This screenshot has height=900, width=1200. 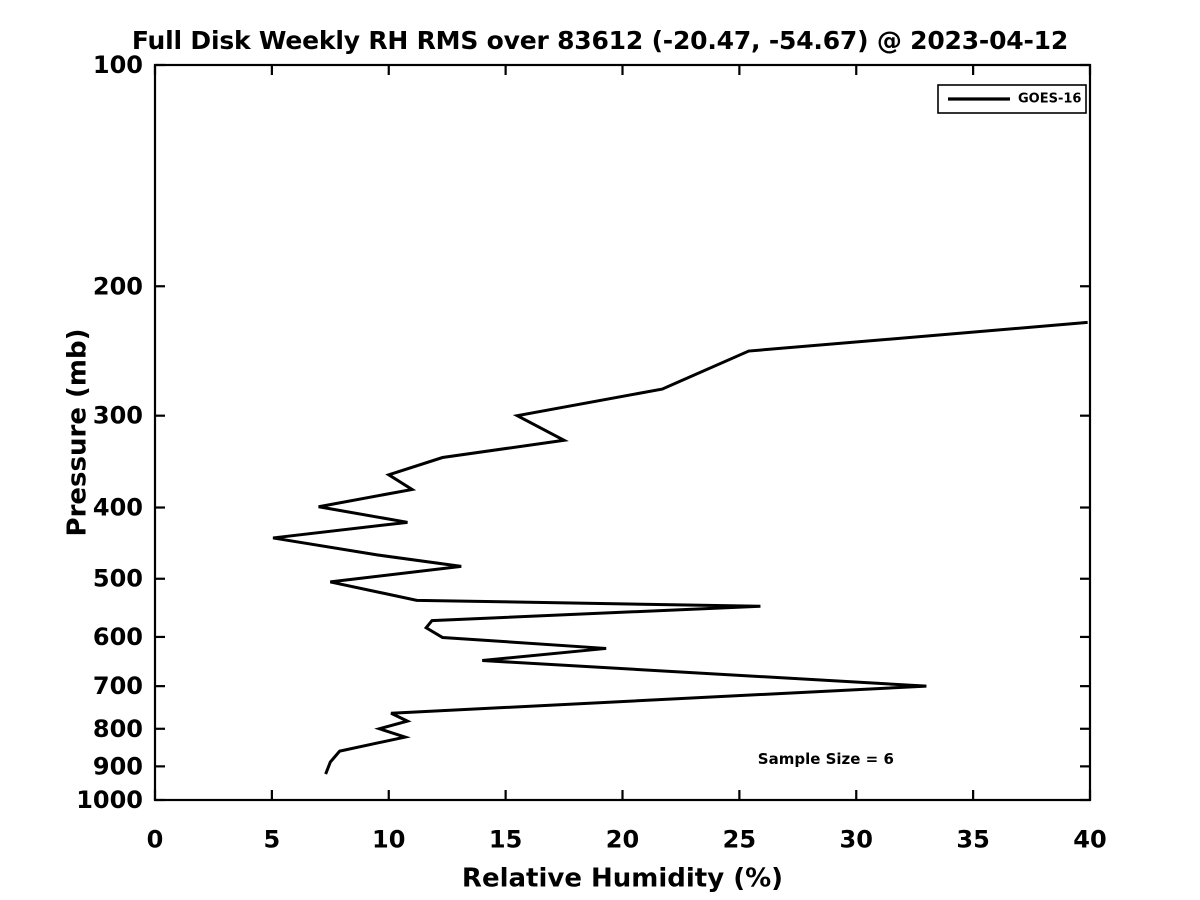 I want to click on y-tick-label: 700, so click(x=118, y=686).